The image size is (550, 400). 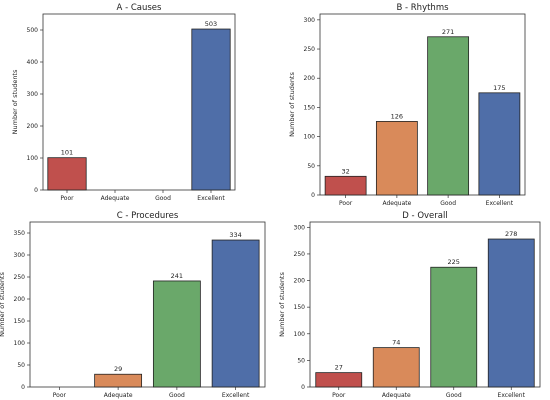 I want to click on bar-value-label: 29, so click(x=118, y=369).